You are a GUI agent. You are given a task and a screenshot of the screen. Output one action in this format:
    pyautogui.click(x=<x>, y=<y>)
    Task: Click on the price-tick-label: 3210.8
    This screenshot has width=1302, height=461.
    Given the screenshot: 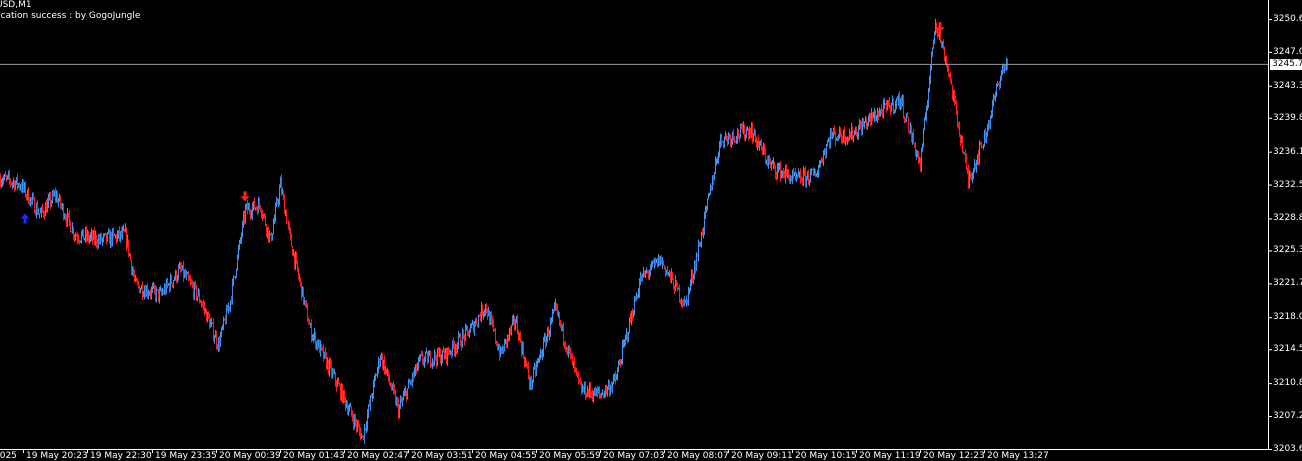 What is the action you would take?
    pyautogui.click(x=1287, y=383)
    